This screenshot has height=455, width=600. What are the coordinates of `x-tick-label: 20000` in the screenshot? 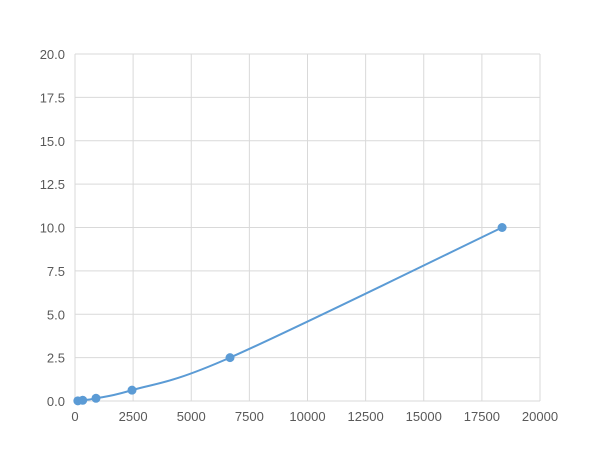 It's located at (540, 416).